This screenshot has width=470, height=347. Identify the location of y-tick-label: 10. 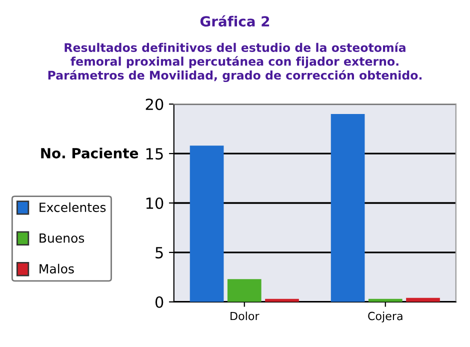
(155, 203).